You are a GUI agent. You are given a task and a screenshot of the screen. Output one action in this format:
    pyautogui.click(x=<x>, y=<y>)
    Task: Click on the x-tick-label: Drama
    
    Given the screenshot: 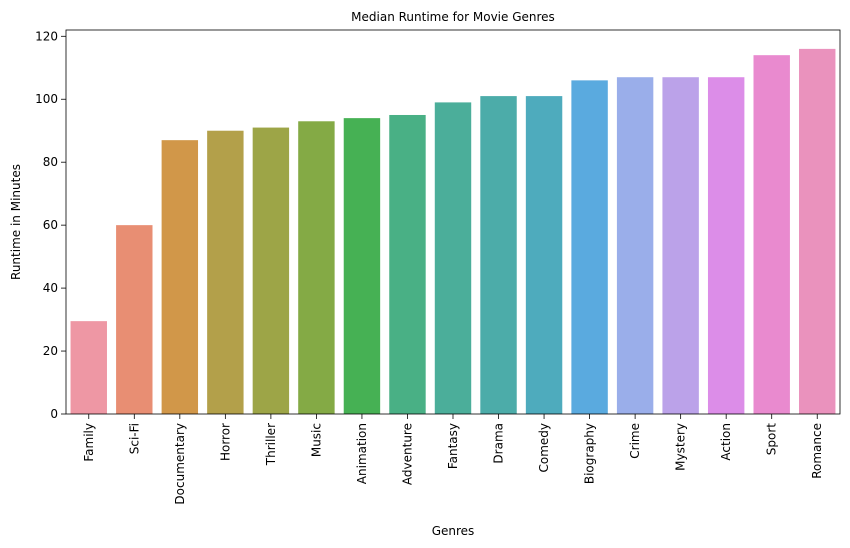 What is the action you would take?
    pyautogui.click(x=499, y=443)
    